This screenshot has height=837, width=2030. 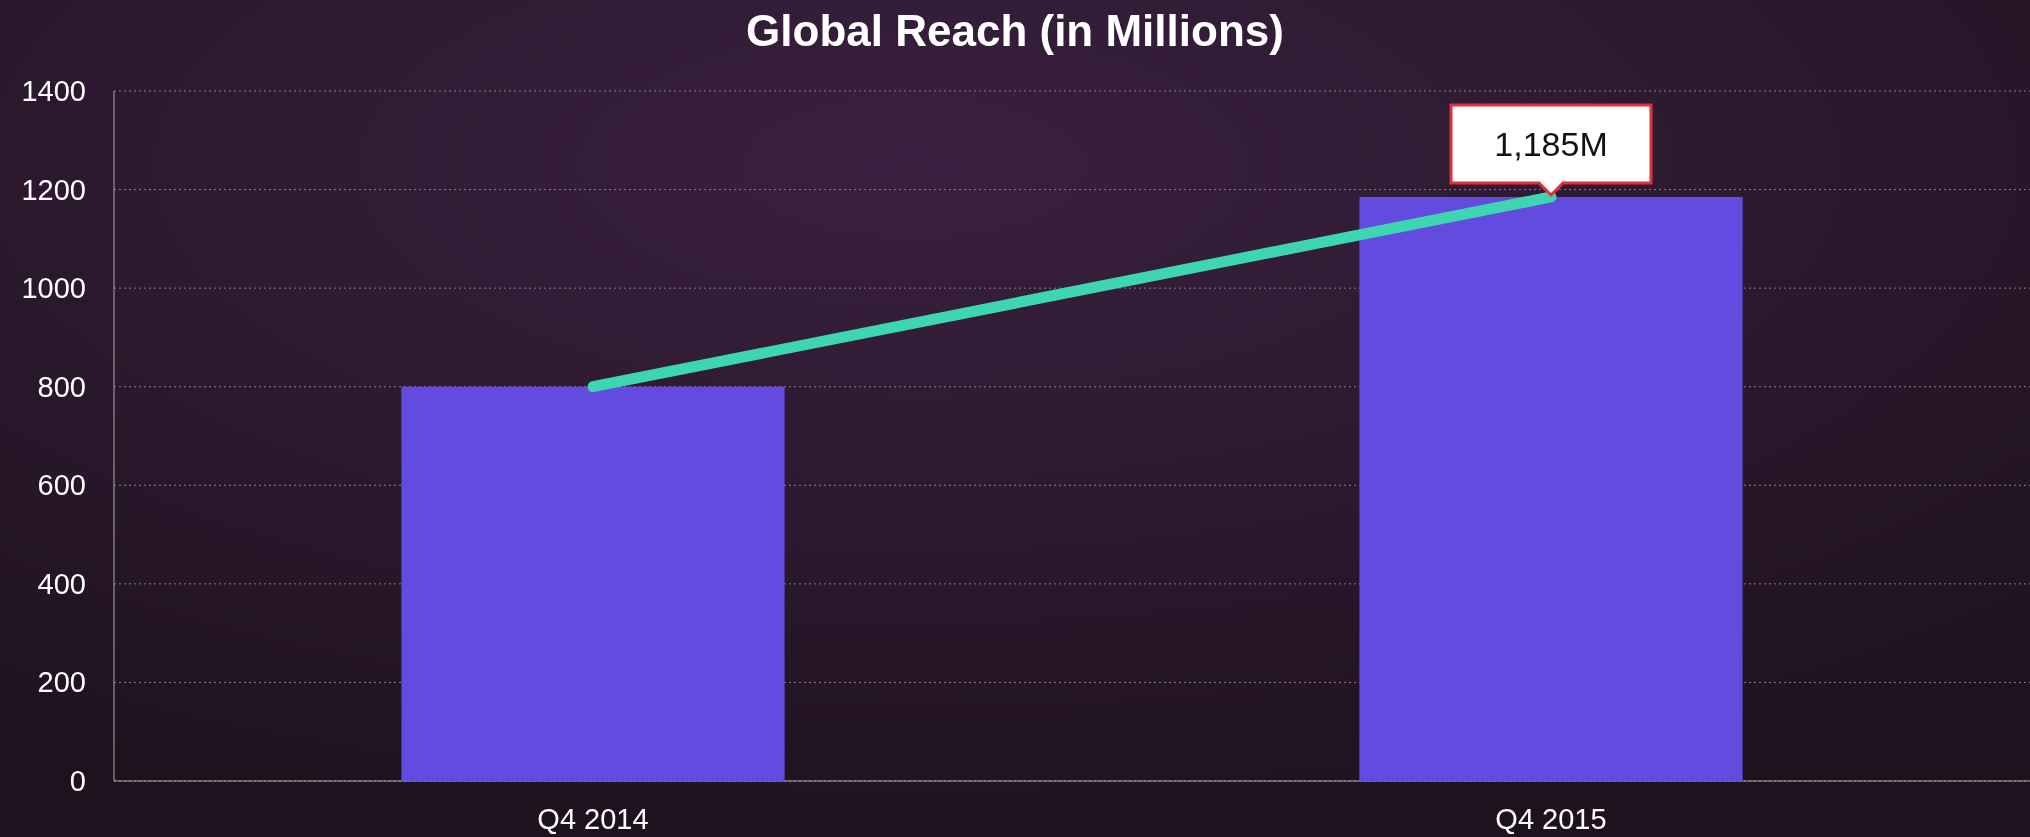 I want to click on x-tick-label: Q4 2015, so click(x=1551, y=819).